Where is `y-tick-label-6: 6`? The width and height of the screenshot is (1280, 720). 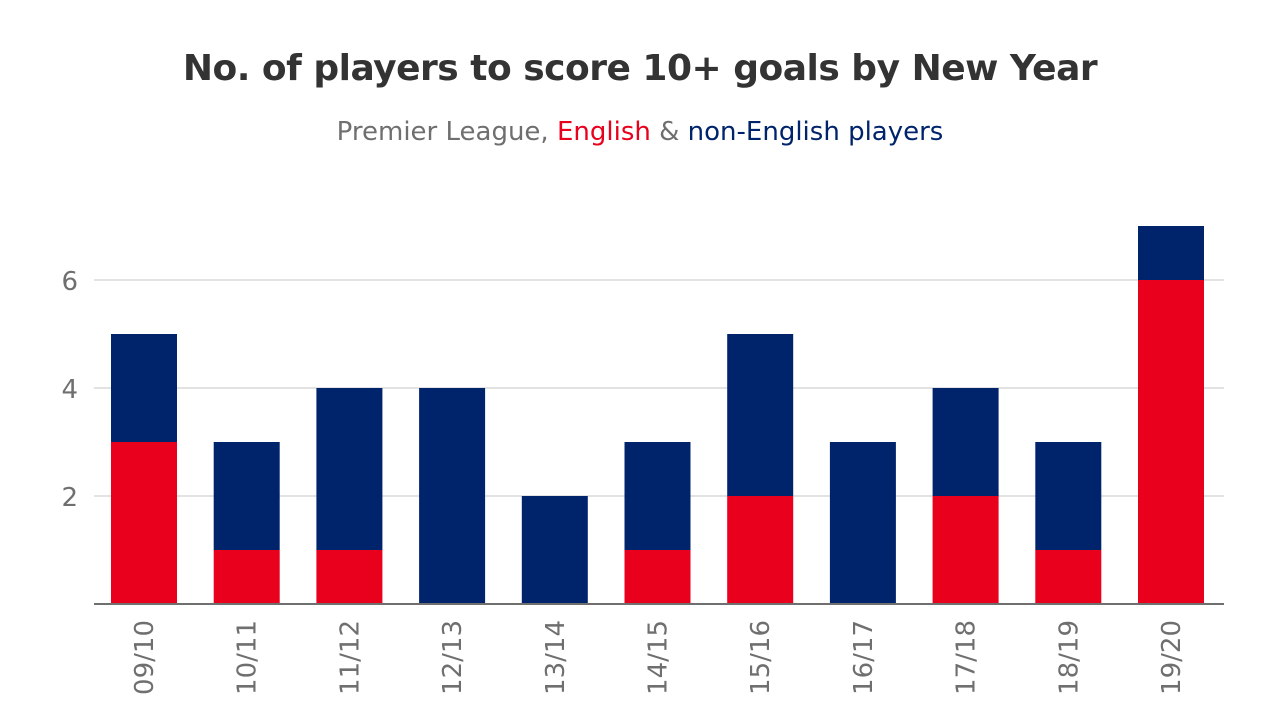
y-tick-label-6: 6 is located at coordinates (69, 282).